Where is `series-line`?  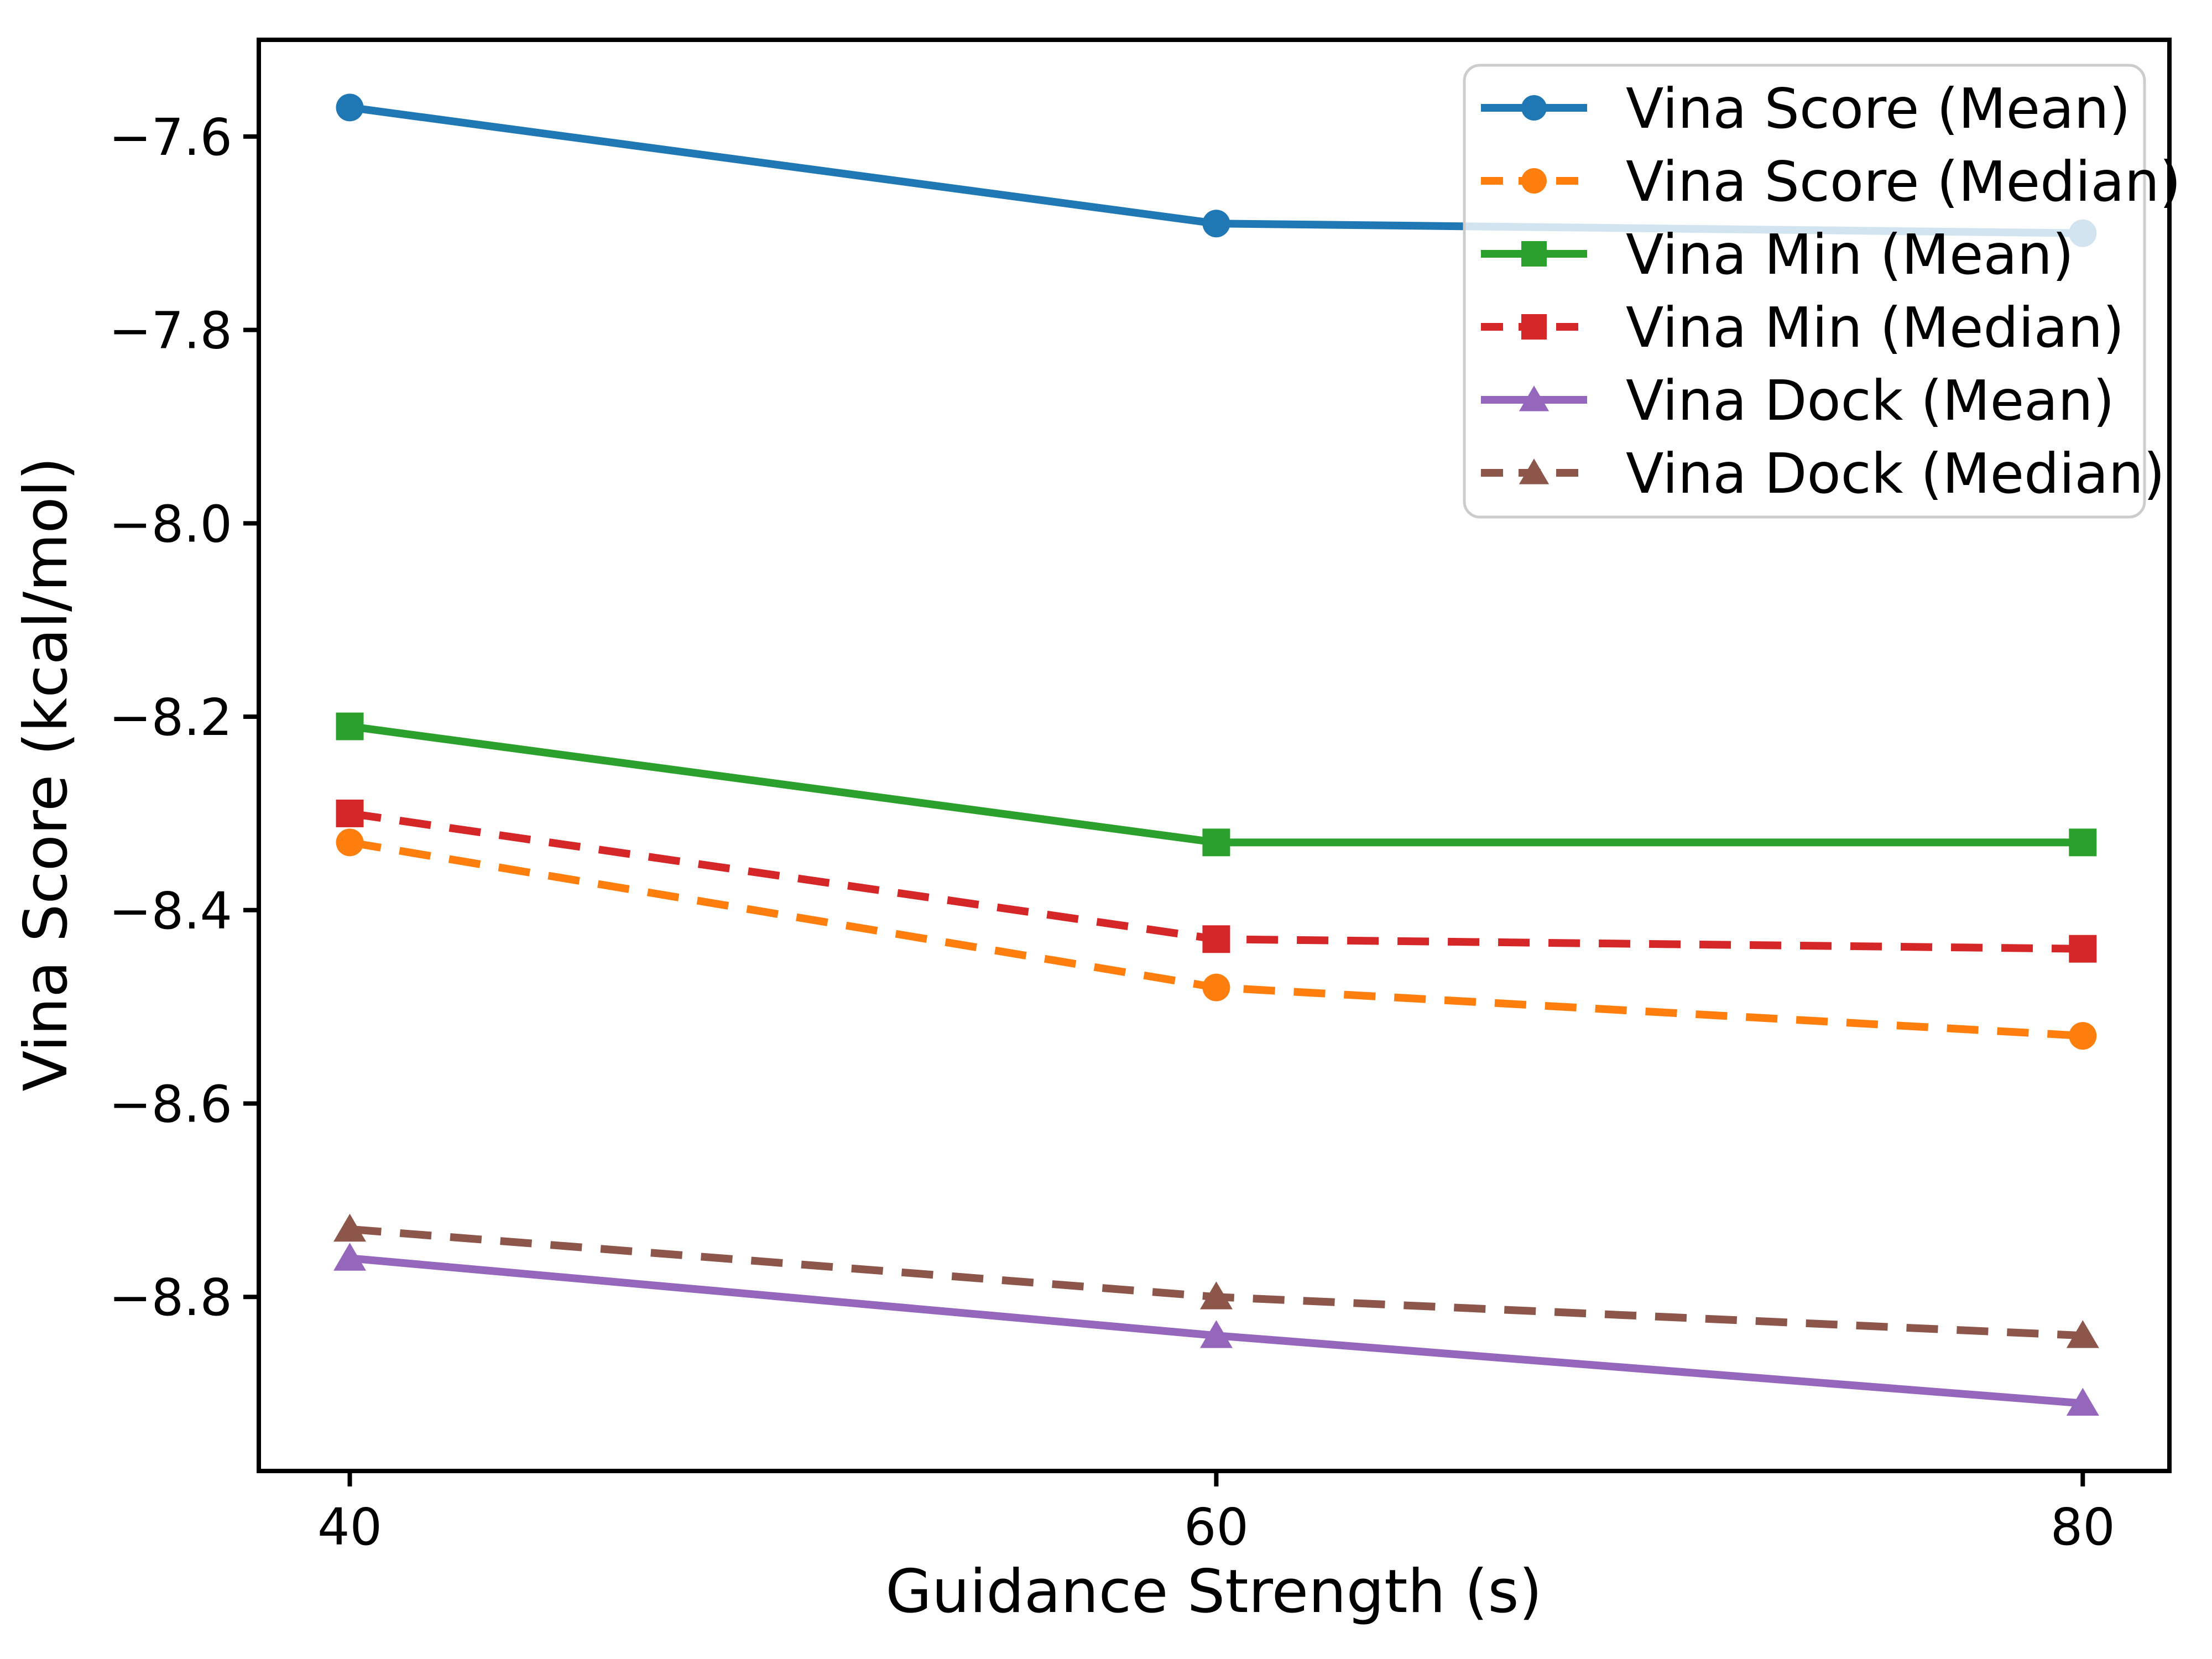 series-line is located at coordinates (1216, 785).